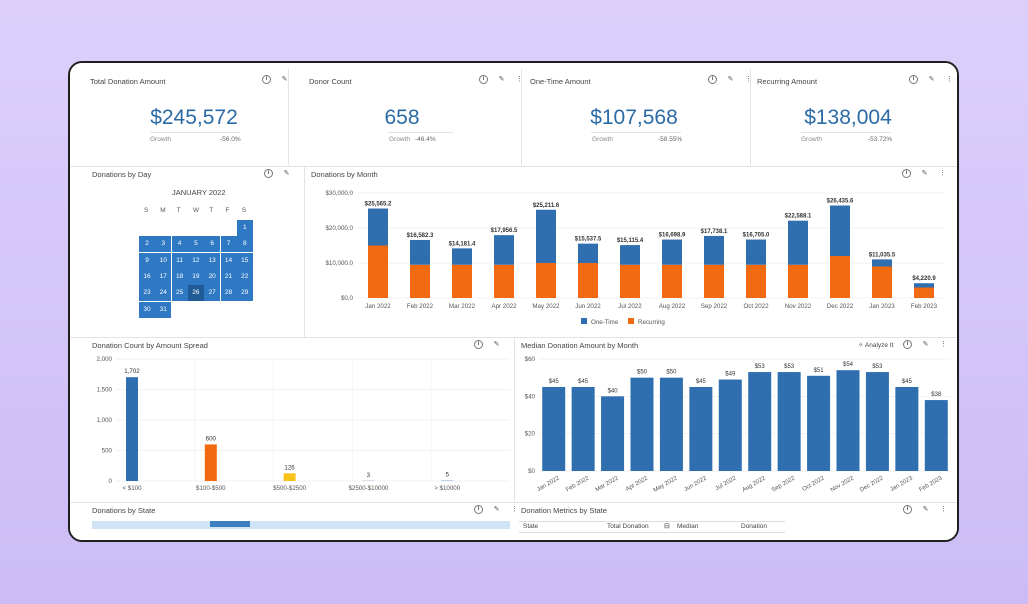 This screenshot has width=1028, height=604. What do you see at coordinates (244, 228) in the screenshot?
I see `calendar-day: 1` at bounding box center [244, 228].